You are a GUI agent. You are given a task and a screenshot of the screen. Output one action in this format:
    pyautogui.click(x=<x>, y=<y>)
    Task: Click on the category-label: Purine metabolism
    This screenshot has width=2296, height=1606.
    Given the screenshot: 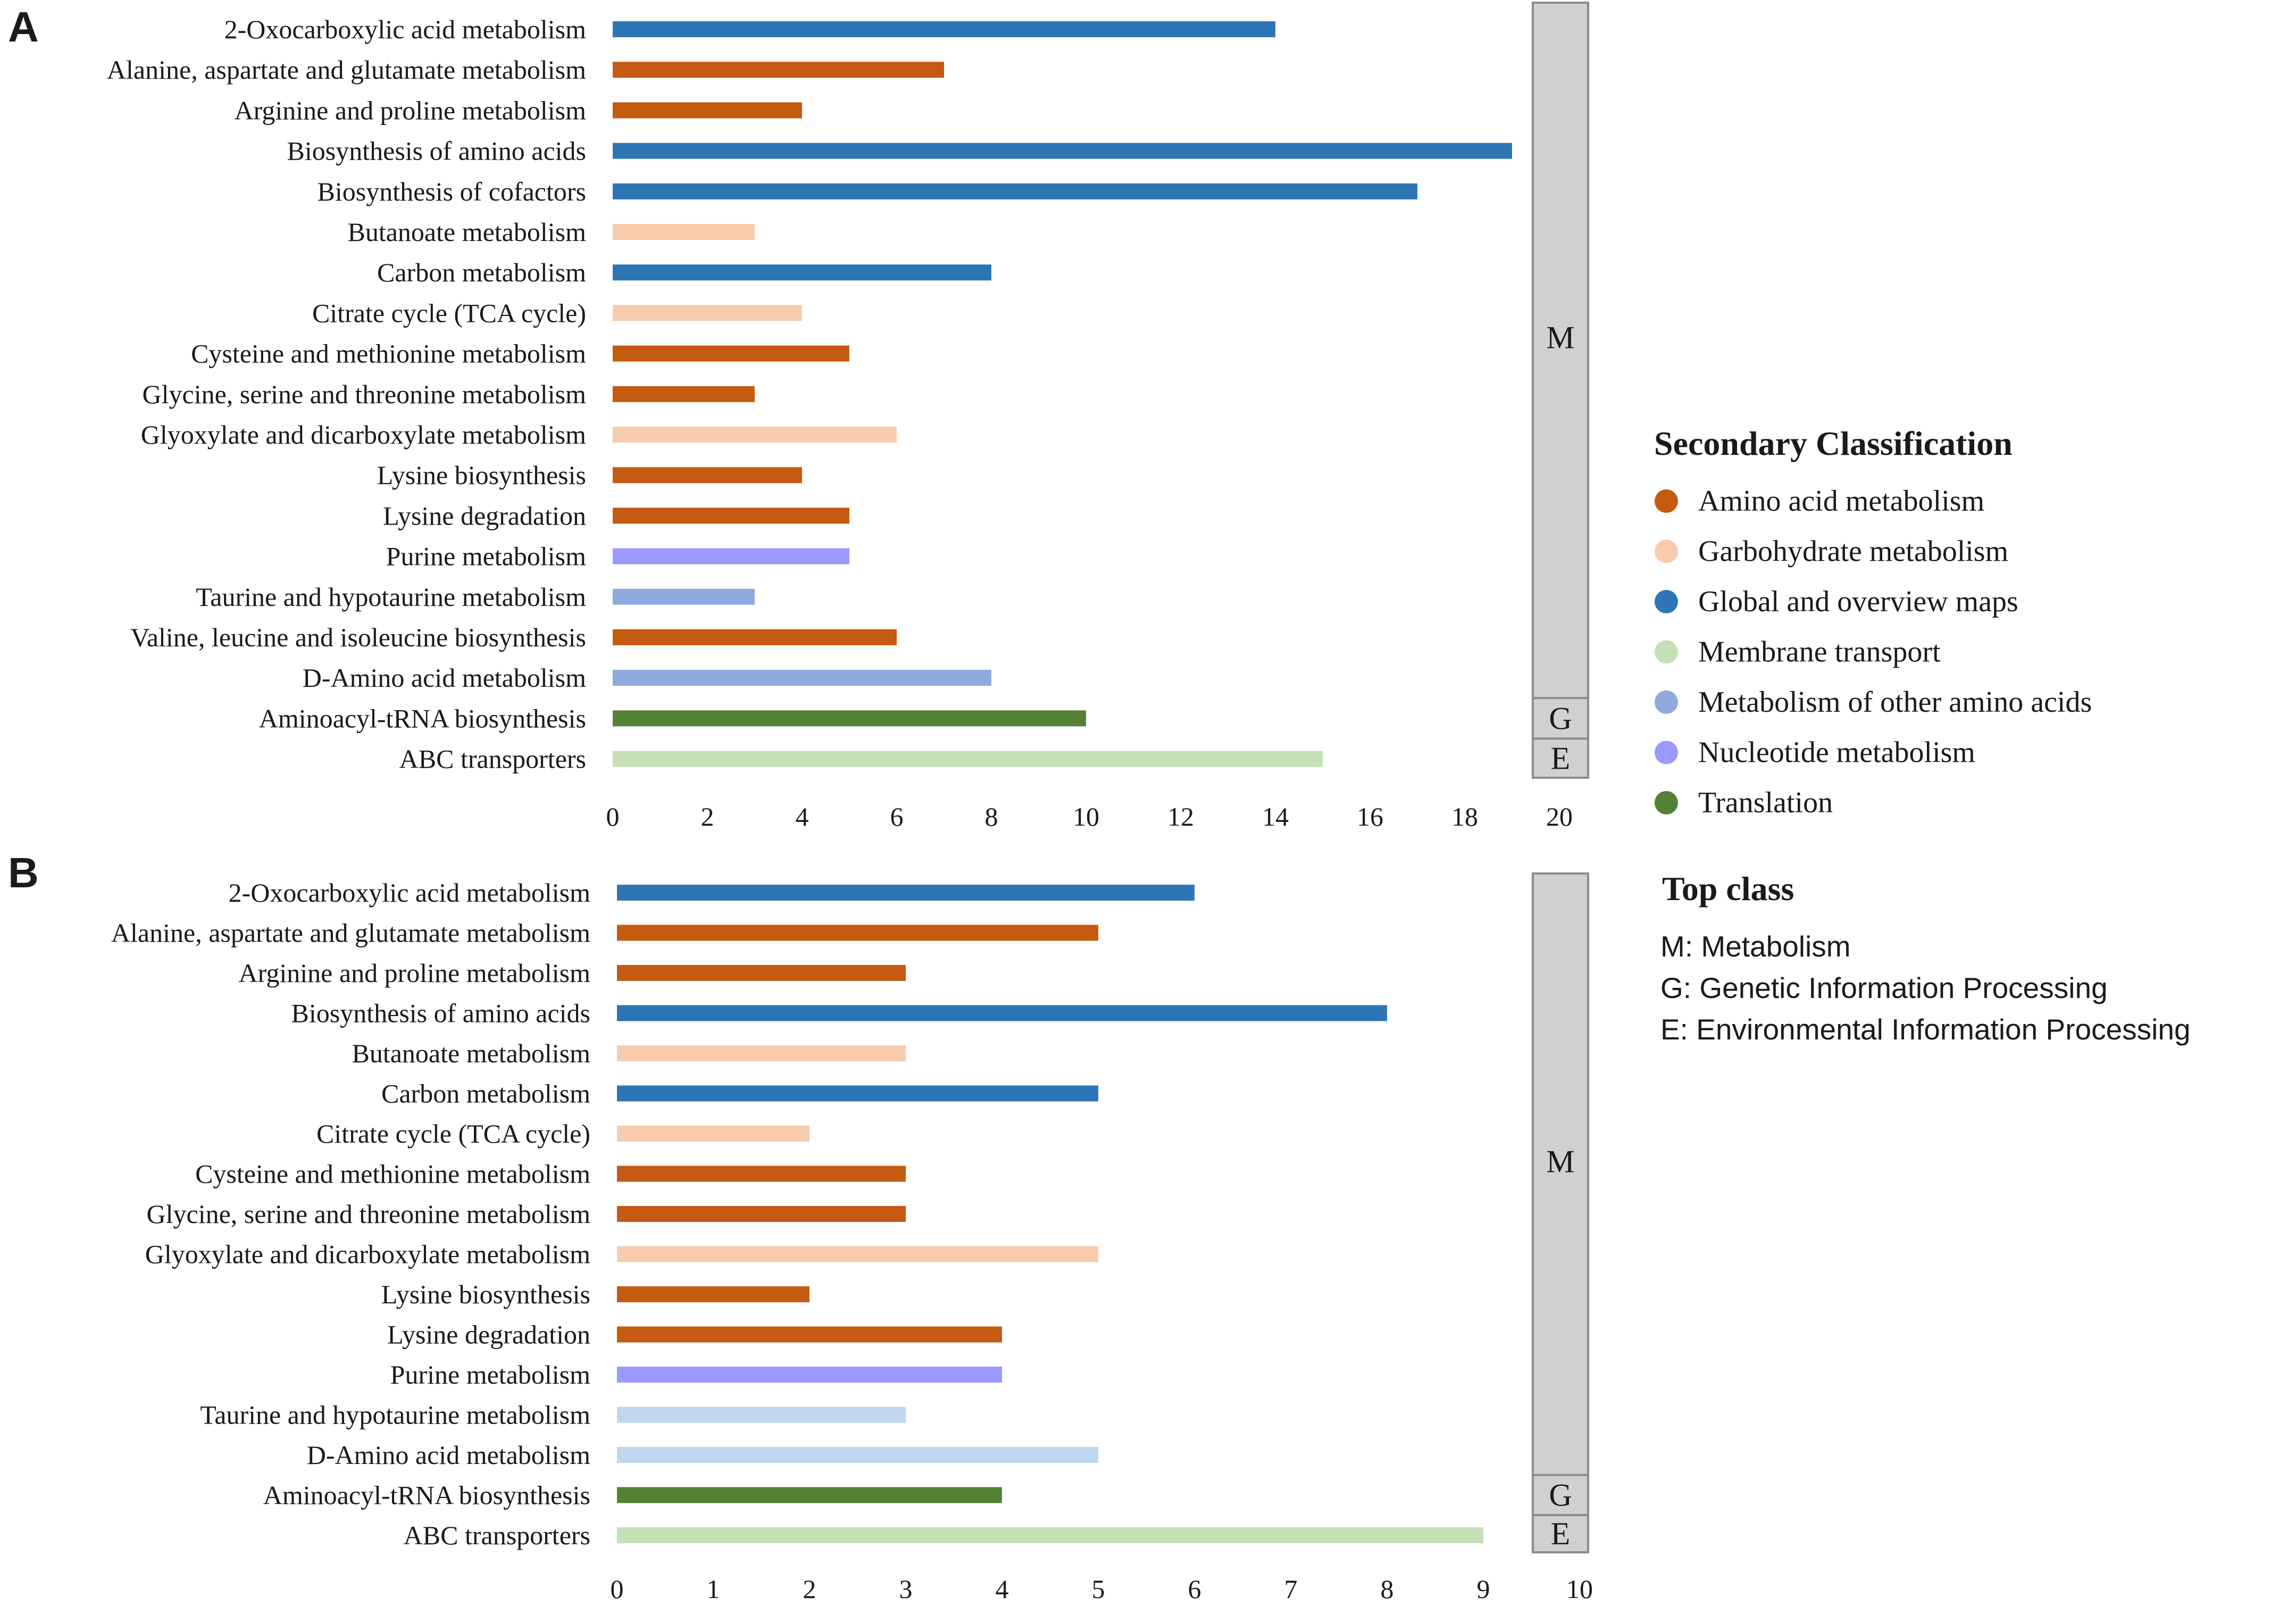 What is the action you would take?
    pyautogui.click(x=490, y=1374)
    